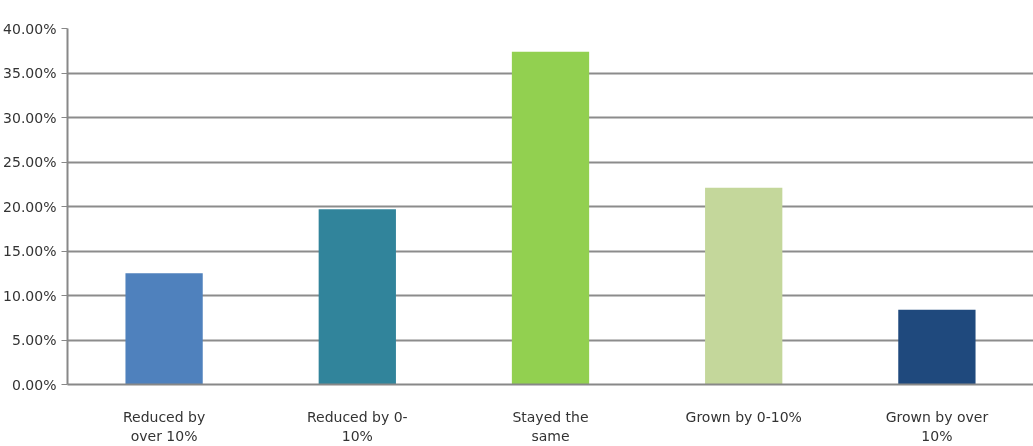 The width and height of the screenshot is (1033, 446). Describe the element at coordinates (937, 426) in the screenshot. I see `x-tick-label: Grown by over 10%` at that location.